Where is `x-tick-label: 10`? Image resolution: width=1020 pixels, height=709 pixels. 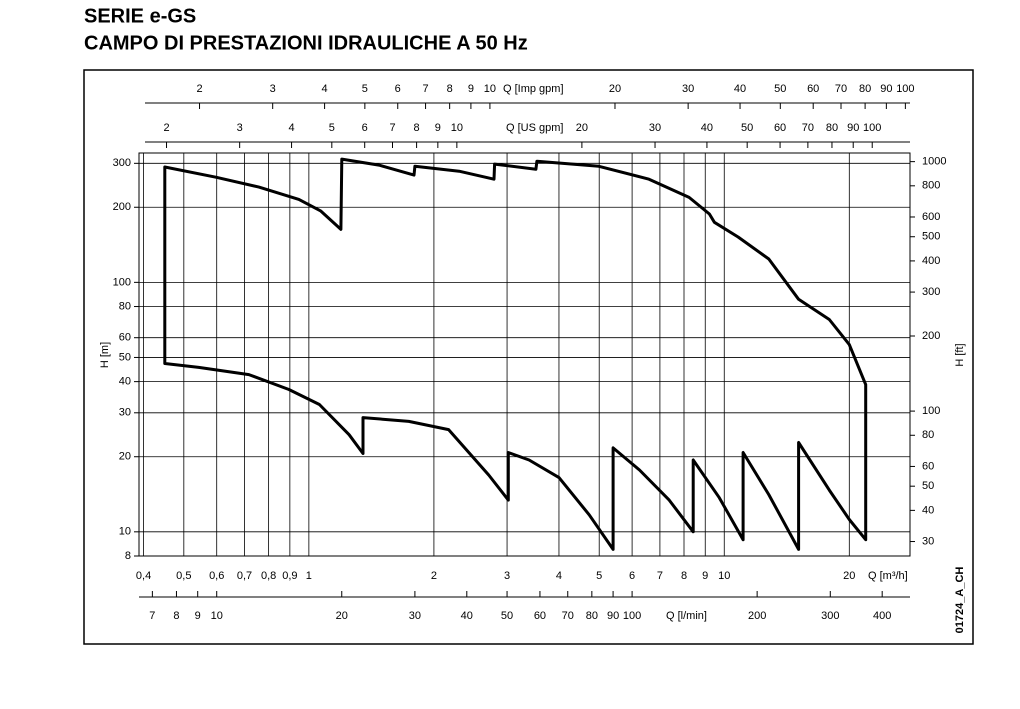 x-tick-label: 10 is located at coordinates (724, 576).